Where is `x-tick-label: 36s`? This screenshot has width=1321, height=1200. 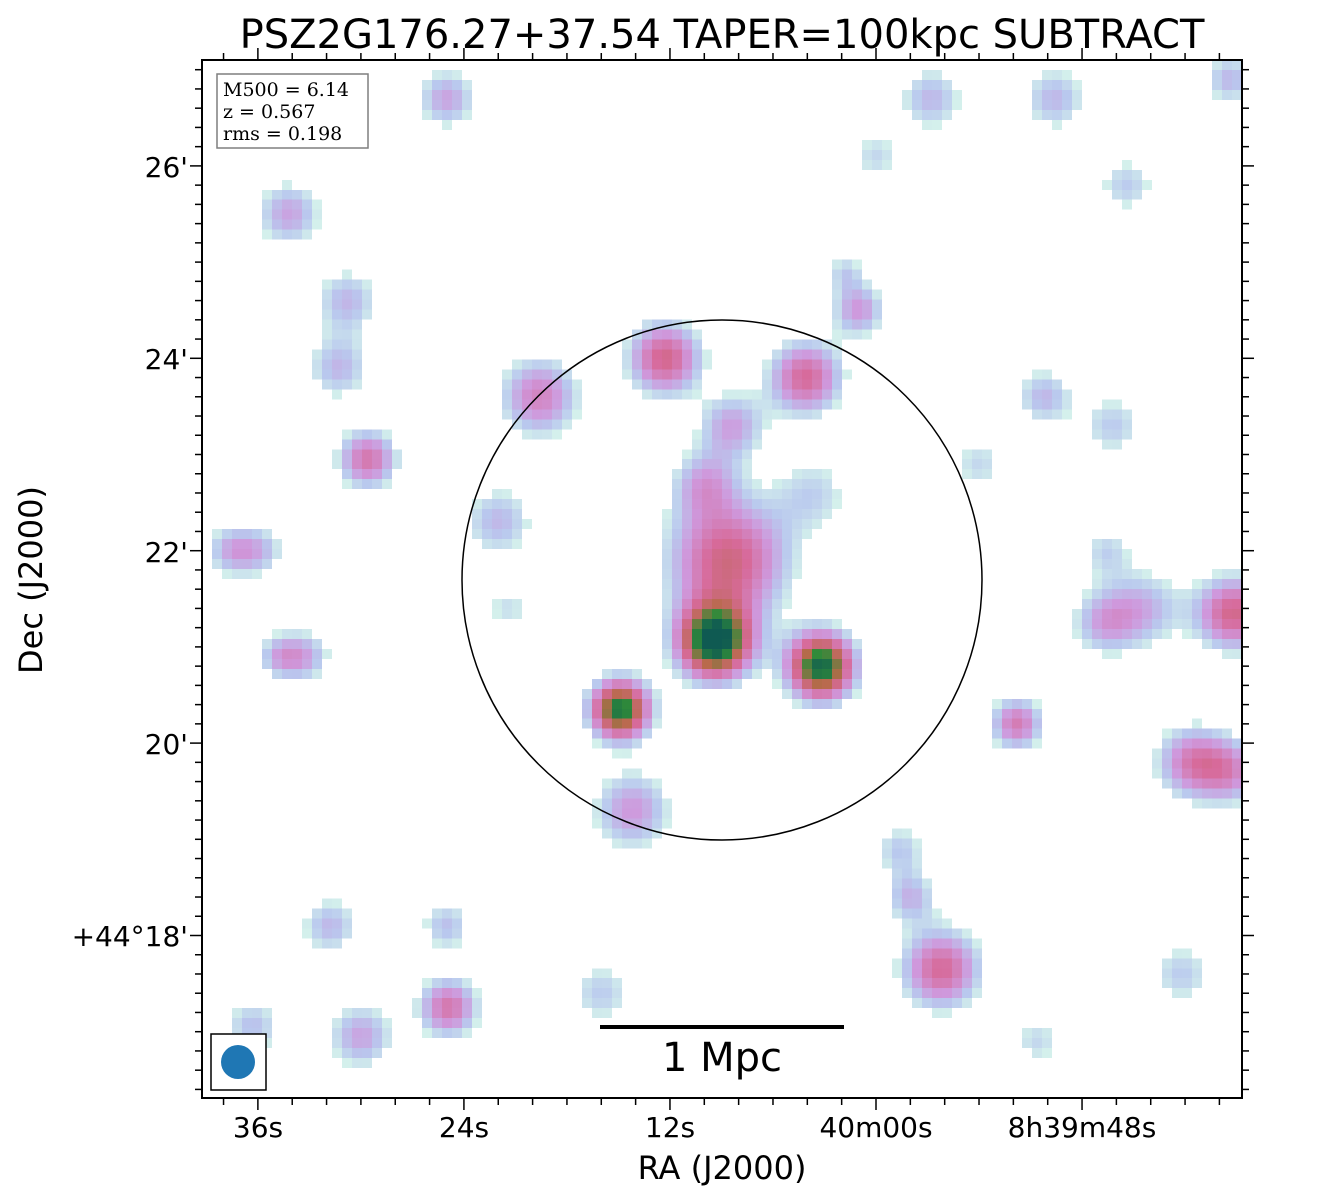
x-tick-label: 36s is located at coordinates (258, 1127).